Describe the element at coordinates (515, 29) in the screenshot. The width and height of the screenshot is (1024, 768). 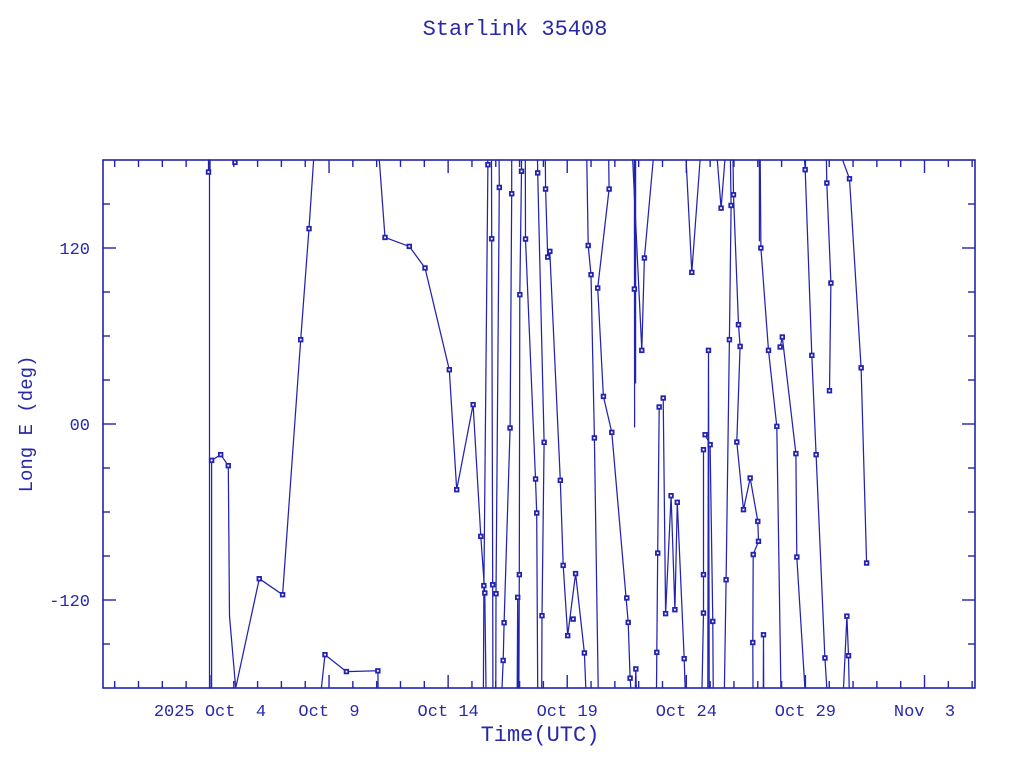
I see `chart-title: Starlink 35408` at that location.